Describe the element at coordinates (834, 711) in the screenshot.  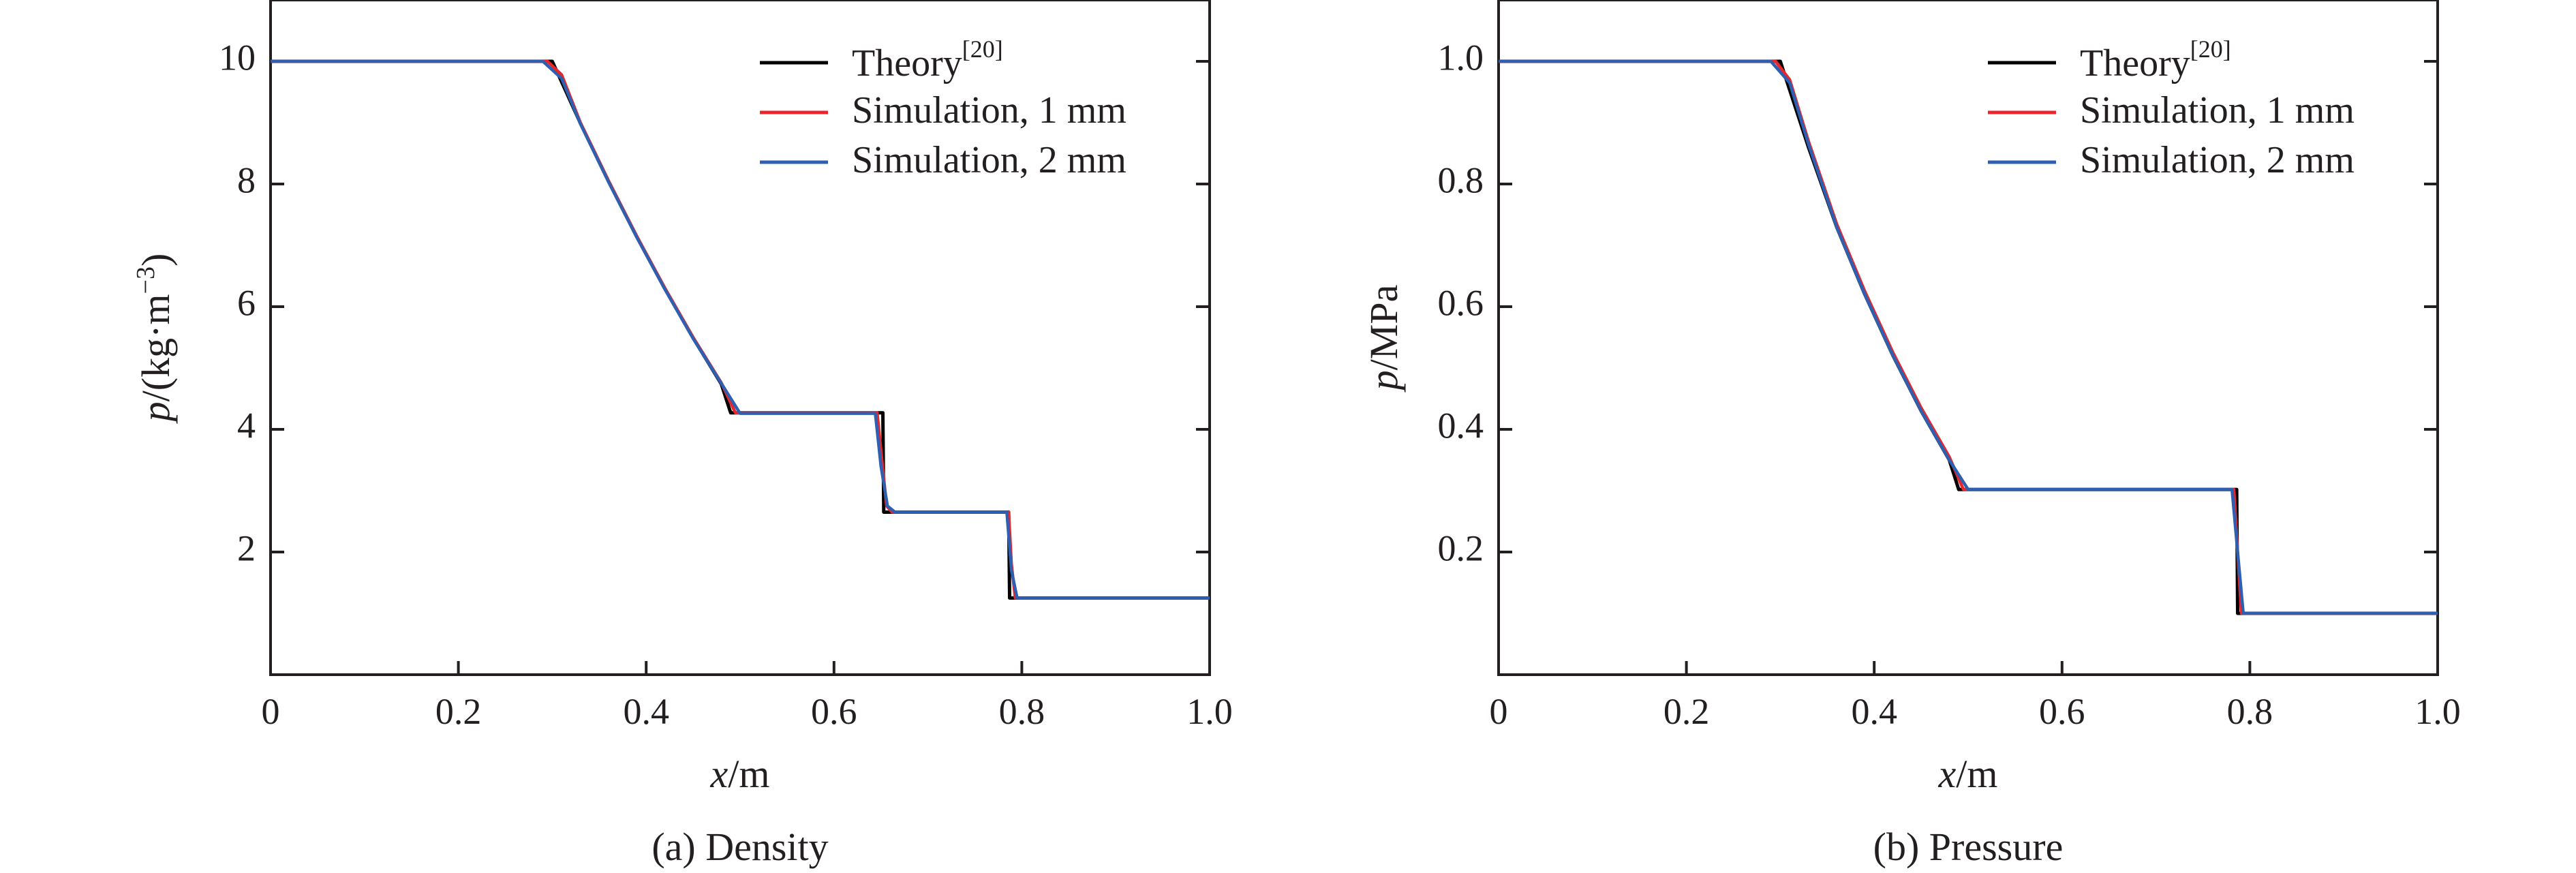
I see `density-x-tick-label: 0.6` at that location.